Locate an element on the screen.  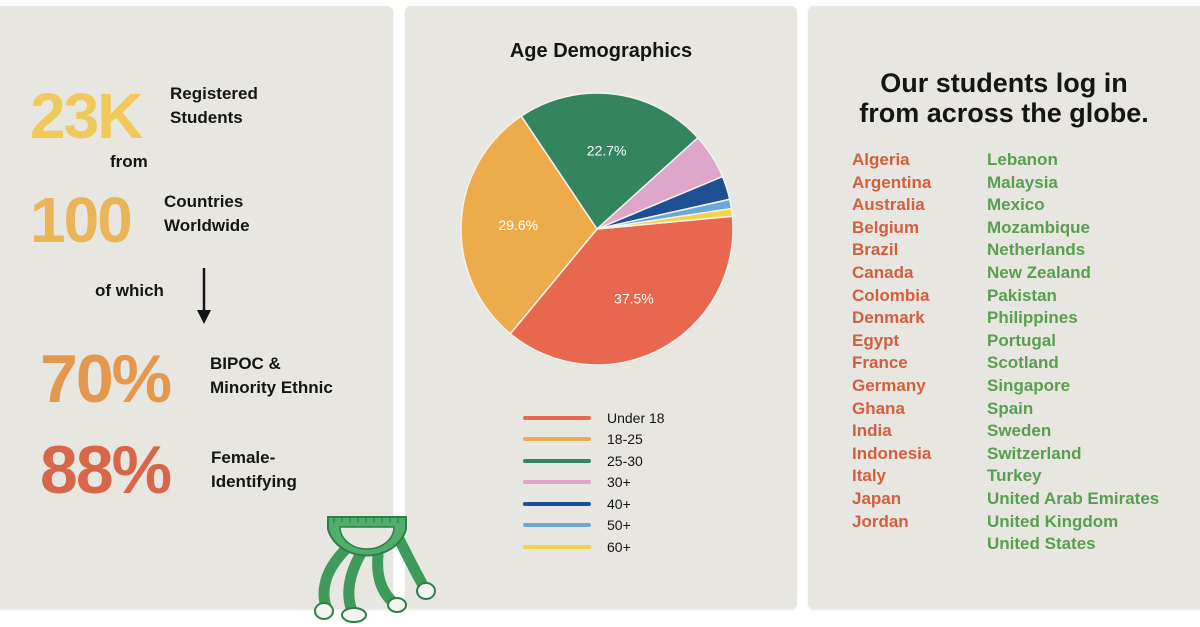
country-item: France is located at coordinates (880, 363).